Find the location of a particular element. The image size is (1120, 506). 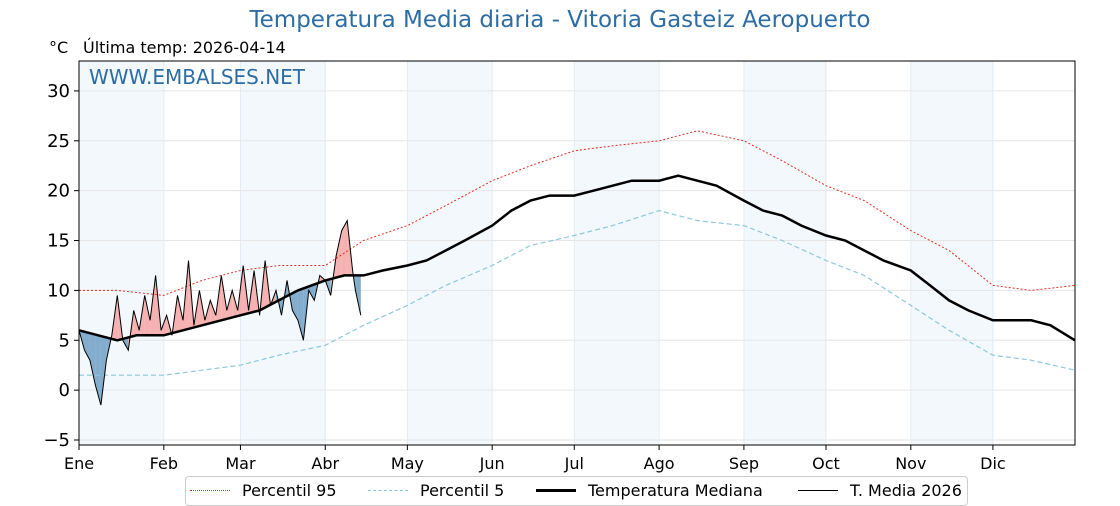

legend-label-p95: Percentil 95 is located at coordinates (289, 490).